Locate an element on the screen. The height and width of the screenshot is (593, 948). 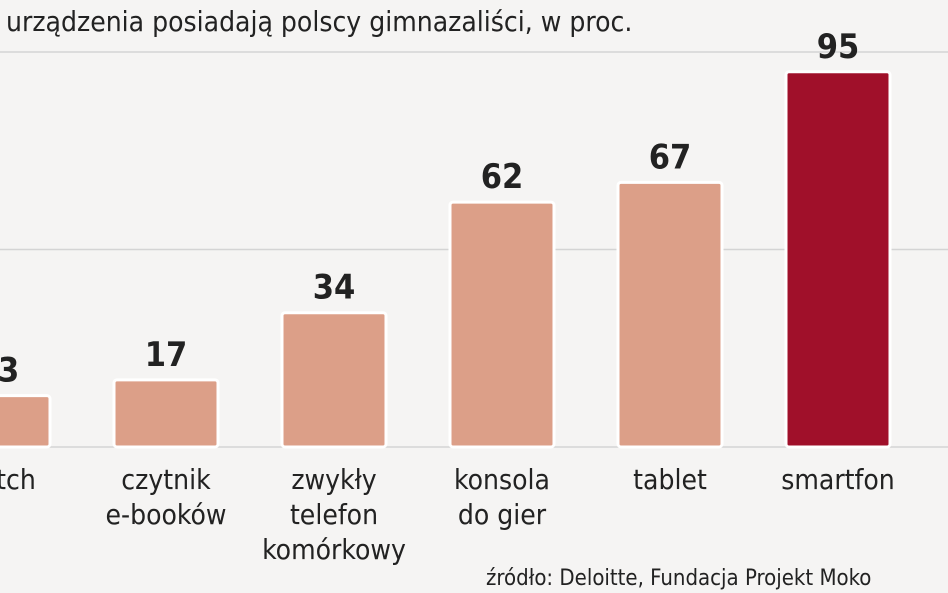
value-label: 34 is located at coordinates (334, 288).